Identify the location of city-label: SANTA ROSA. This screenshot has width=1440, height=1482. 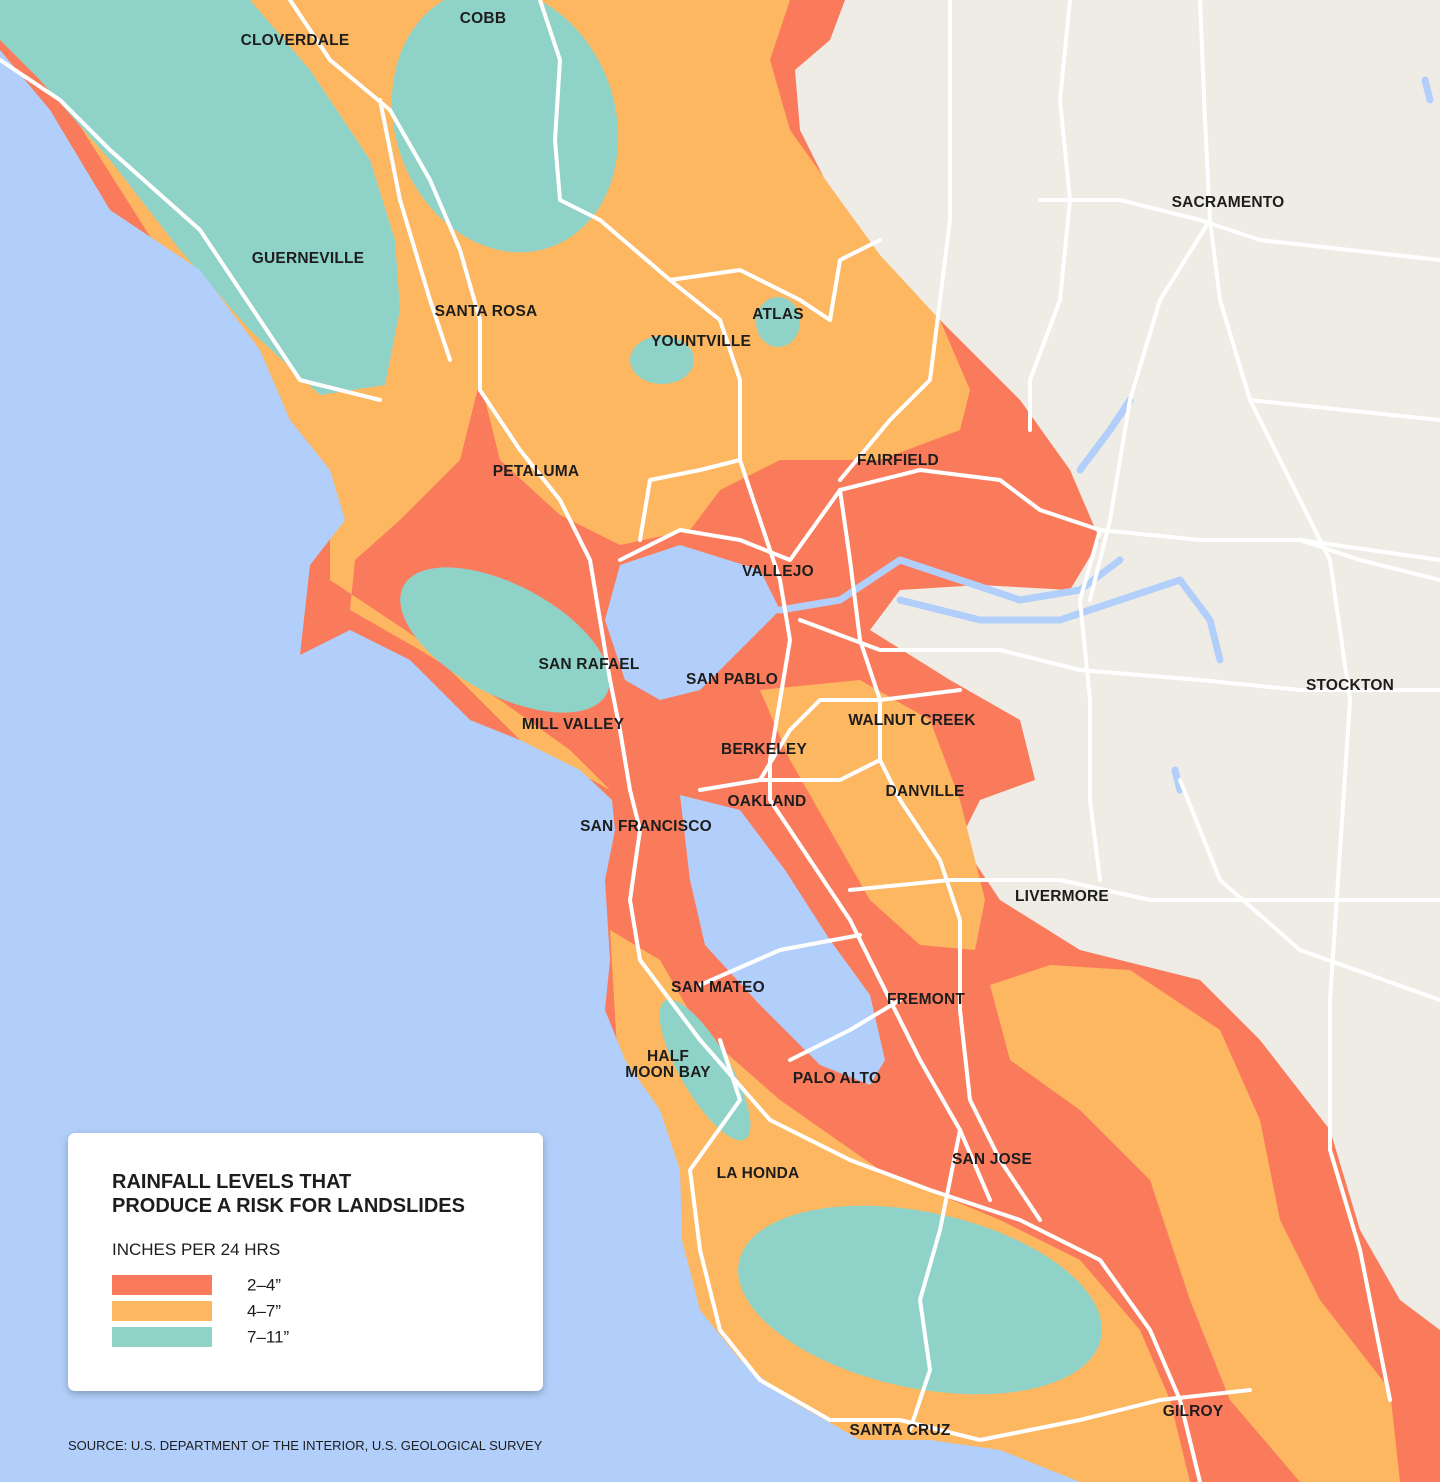
(486, 311).